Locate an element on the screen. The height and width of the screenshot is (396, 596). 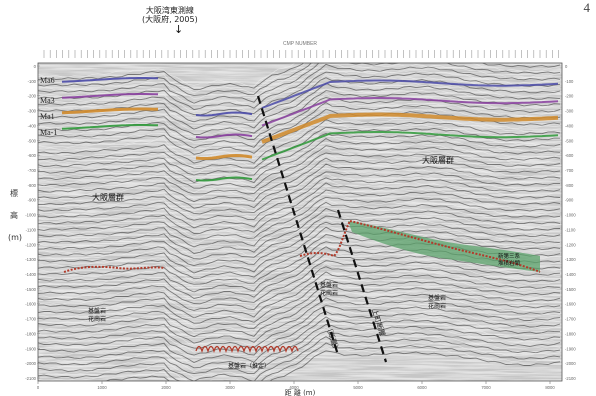
depth-tick-right: -400 is located at coordinates (569, 125).